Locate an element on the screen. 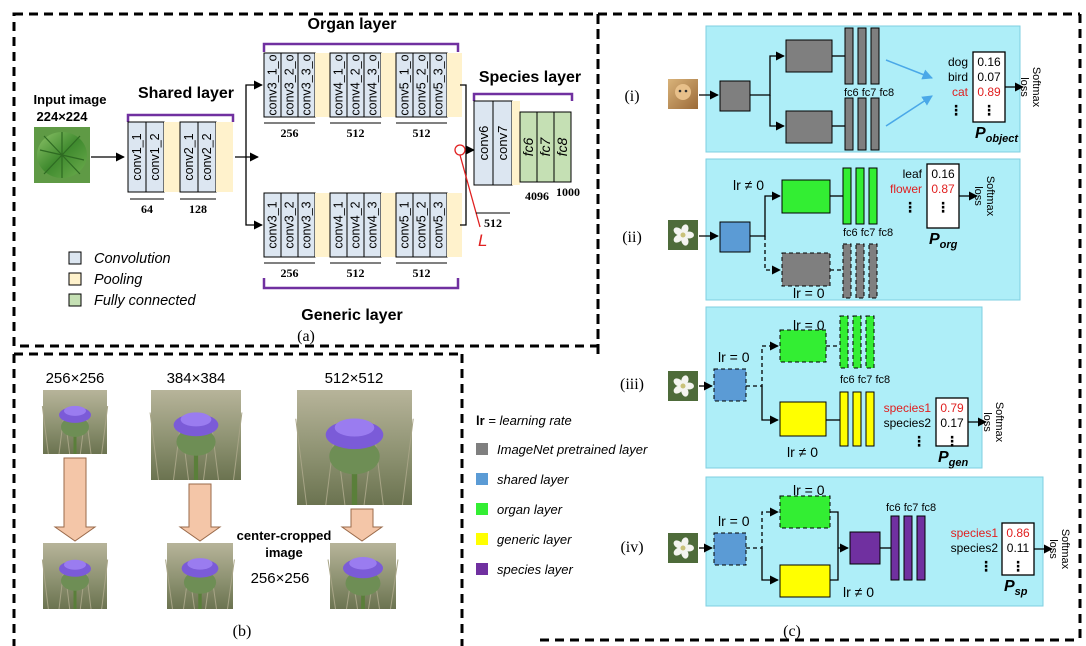 The width and height of the screenshot is (1086, 646). legend-a-label: Convolution is located at coordinates (132, 259).